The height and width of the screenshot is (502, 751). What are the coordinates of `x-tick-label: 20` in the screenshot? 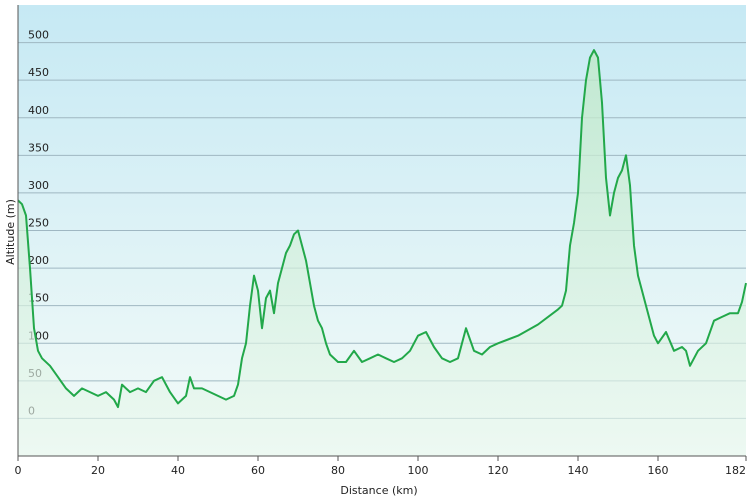 It's located at (98, 470).